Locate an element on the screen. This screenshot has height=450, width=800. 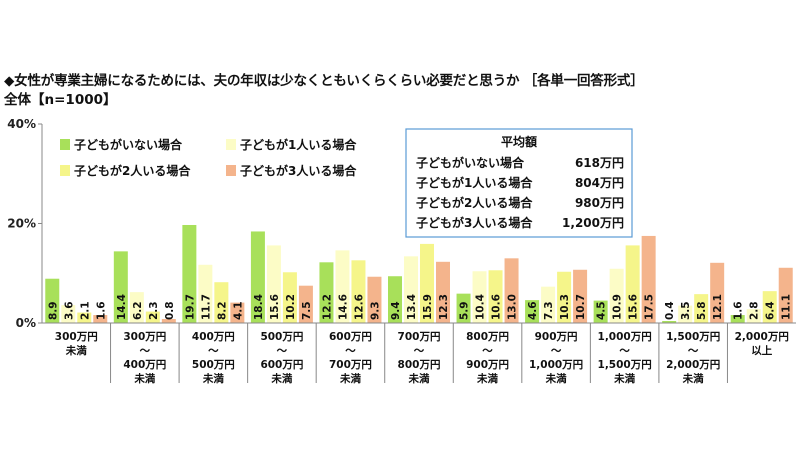
data-label: 10.6 is located at coordinates (497, 307).